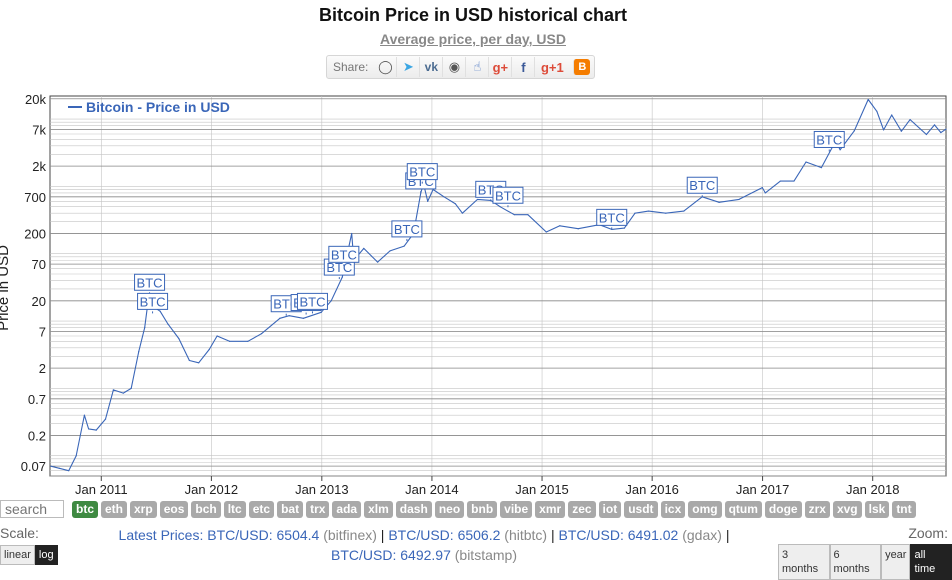  Describe the element at coordinates (610, 509) in the screenshot. I see `coin-button-iot: iot` at that location.